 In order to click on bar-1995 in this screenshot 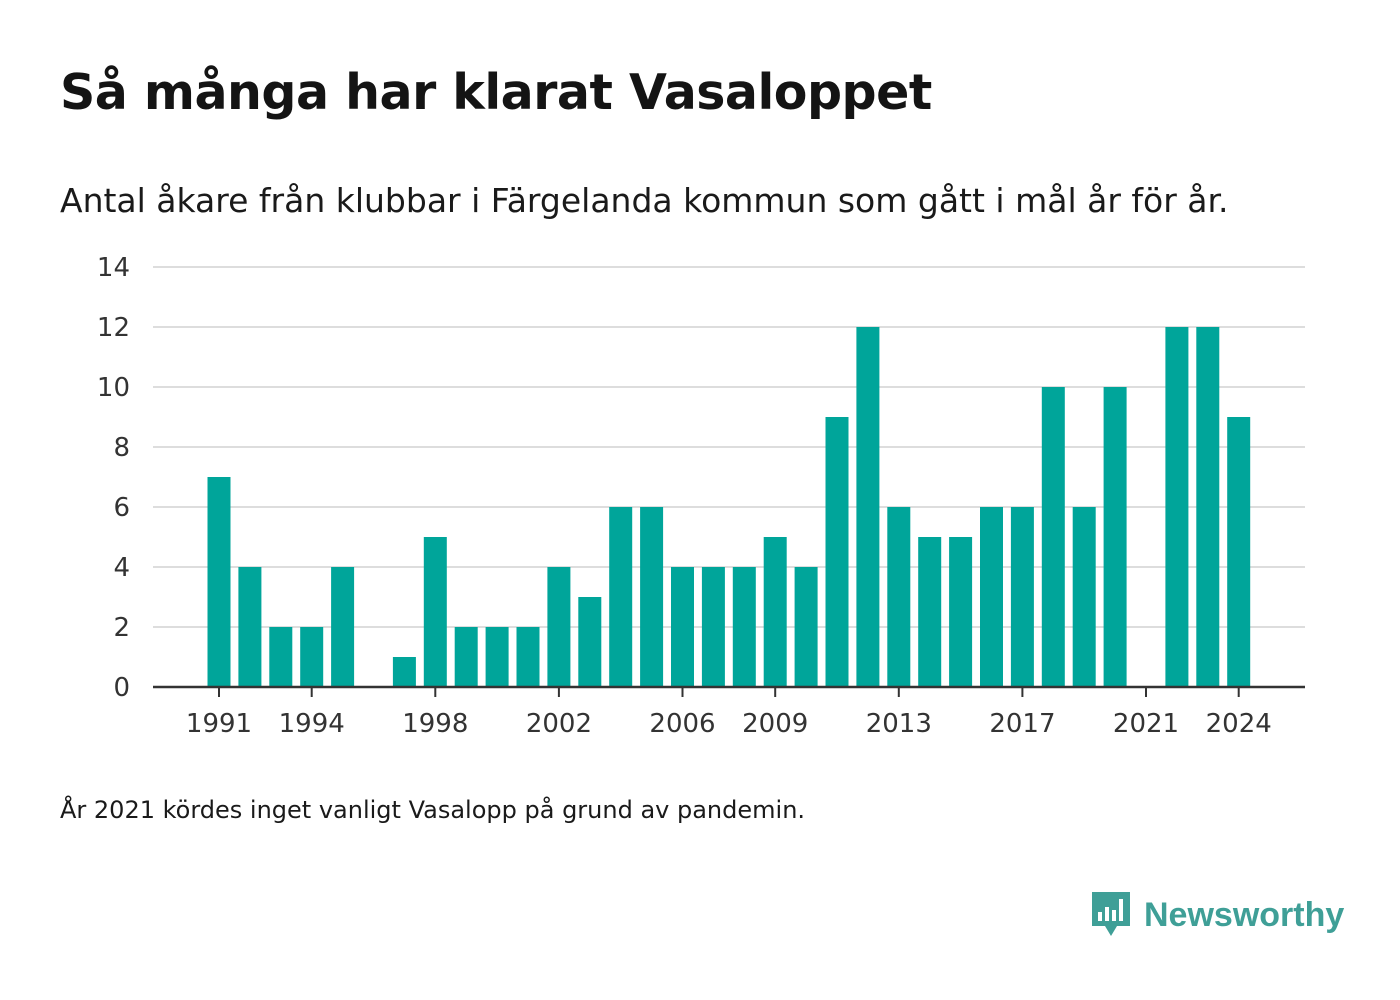, I will do `click(343, 627)`.